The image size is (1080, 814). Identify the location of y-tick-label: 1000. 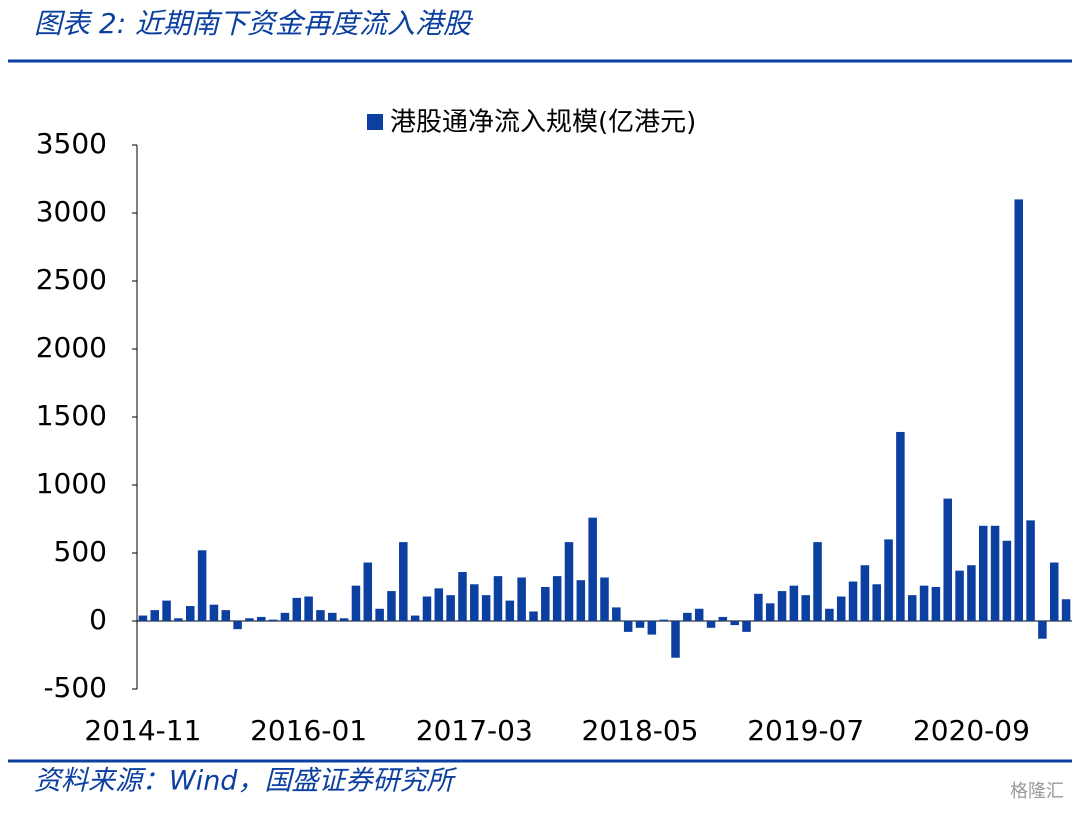
(71, 483).